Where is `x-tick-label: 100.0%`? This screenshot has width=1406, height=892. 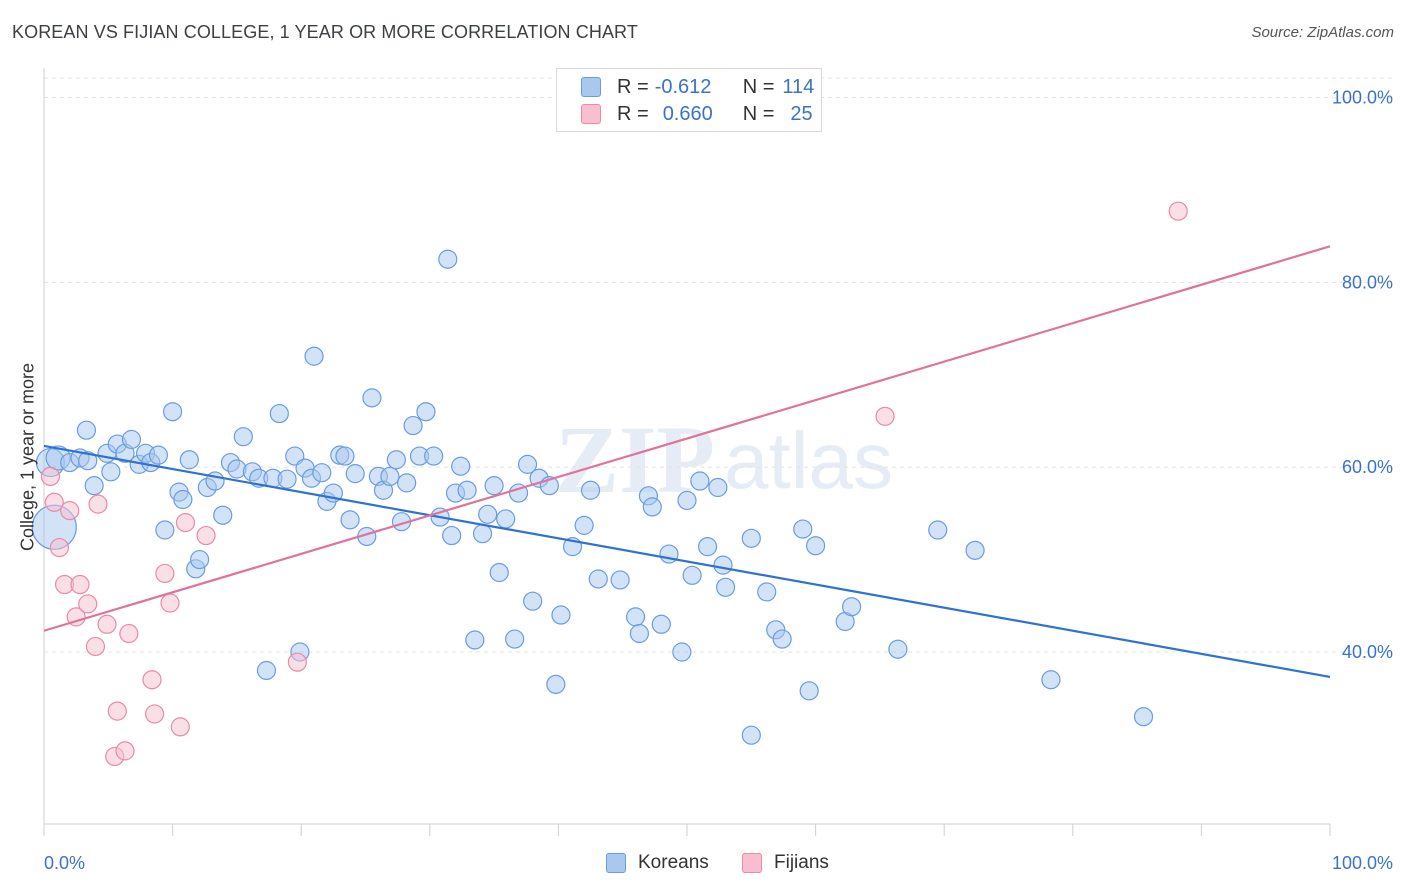 x-tick-label: 100.0% is located at coordinates (1362, 863).